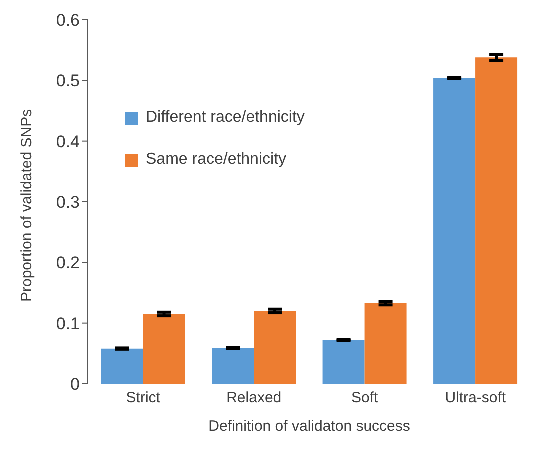  I want to click on x-tick-label: Soft, so click(366, 398).